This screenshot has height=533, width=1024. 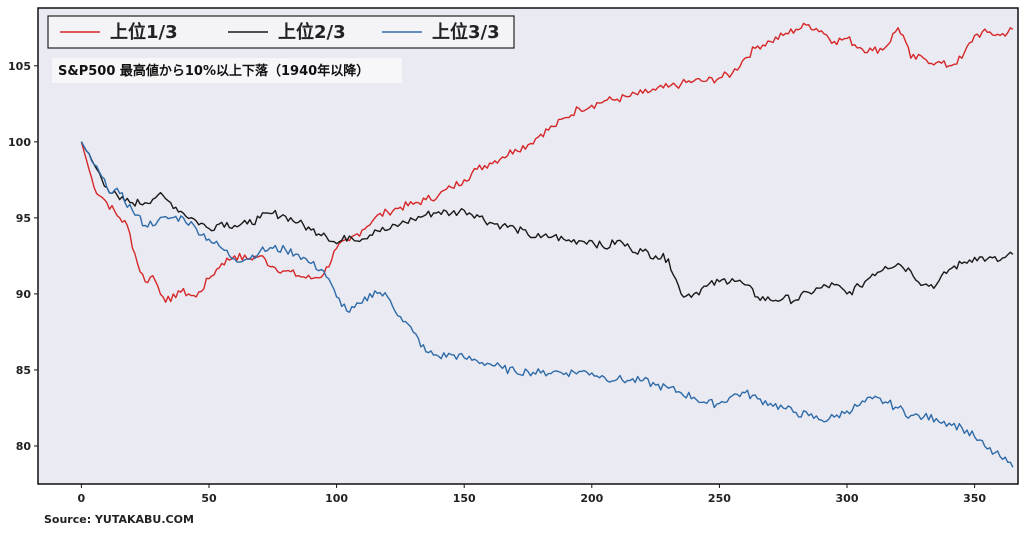 I want to click on legend-box, so click(x=281, y=32).